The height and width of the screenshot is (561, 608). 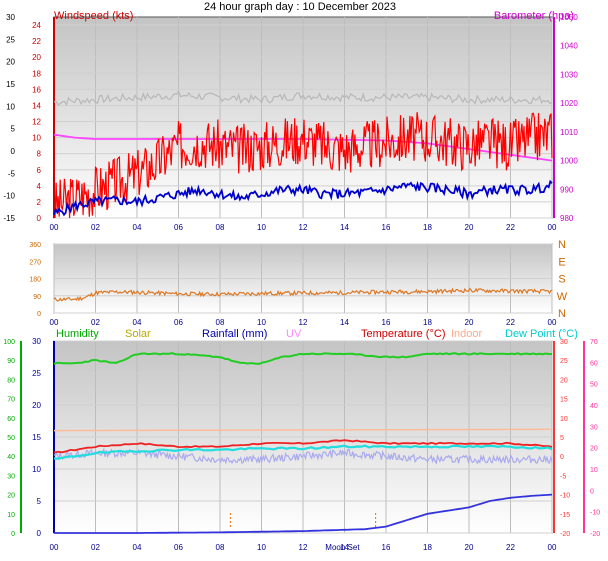 What do you see at coordinates (469, 547) in the screenshot?
I see `panel3-x-tick-label: 20` at bounding box center [469, 547].